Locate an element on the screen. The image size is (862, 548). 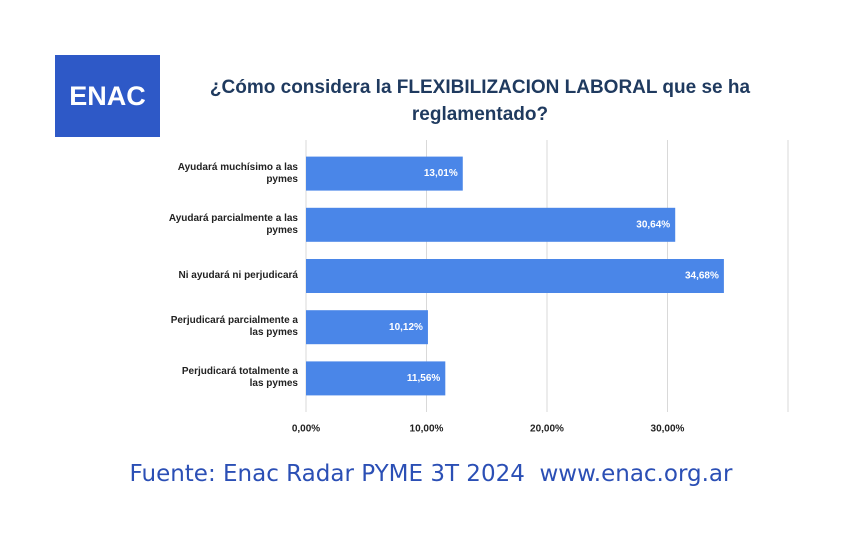
x-tick-label: 10,00% is located at coordinates (427, 429).